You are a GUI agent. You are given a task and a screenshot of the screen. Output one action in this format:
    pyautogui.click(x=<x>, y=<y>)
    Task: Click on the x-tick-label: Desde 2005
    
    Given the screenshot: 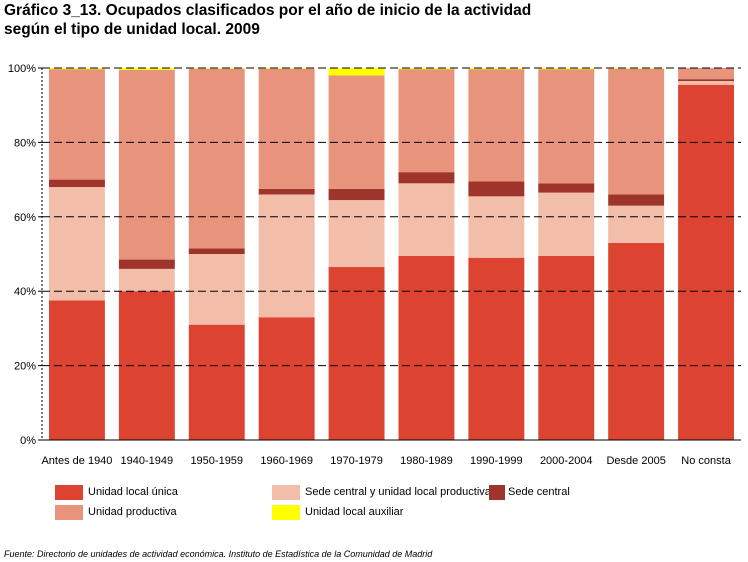 What is the action you would take?
    pyautogui.click(x=635, y=461)
    